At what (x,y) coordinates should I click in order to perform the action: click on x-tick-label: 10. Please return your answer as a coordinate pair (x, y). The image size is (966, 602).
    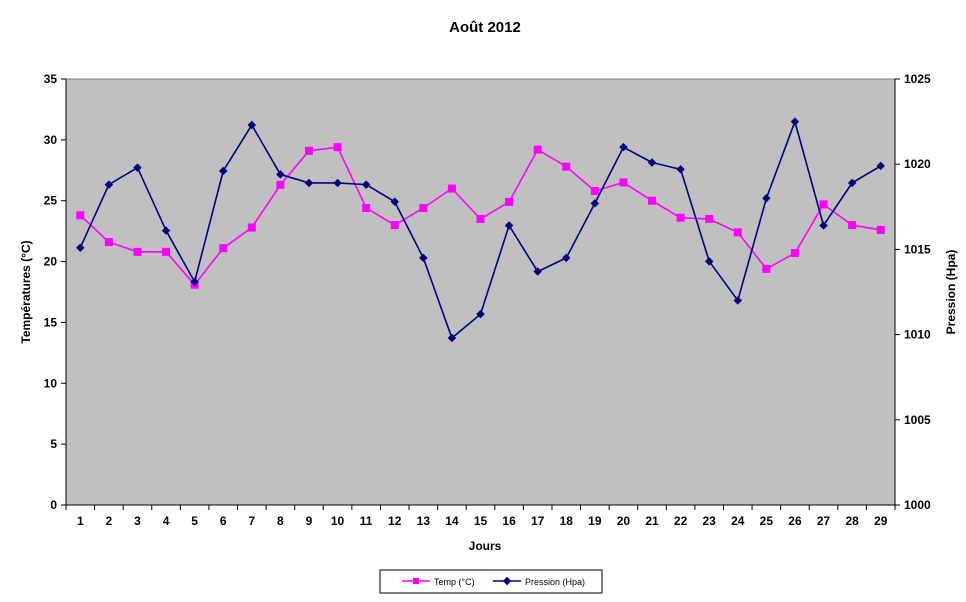
    Looking at the image, I should click on (338, 521).